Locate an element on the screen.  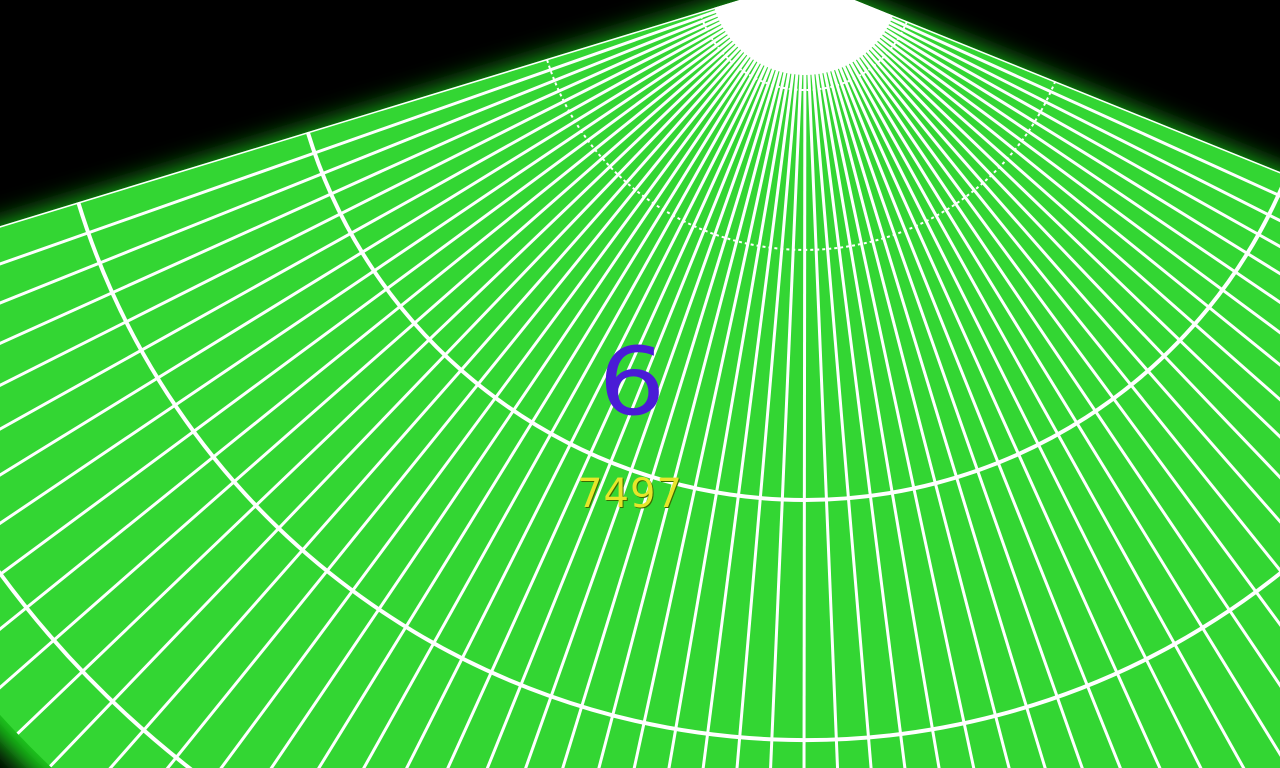
grid-spoke is located at coordinates (804, 384).